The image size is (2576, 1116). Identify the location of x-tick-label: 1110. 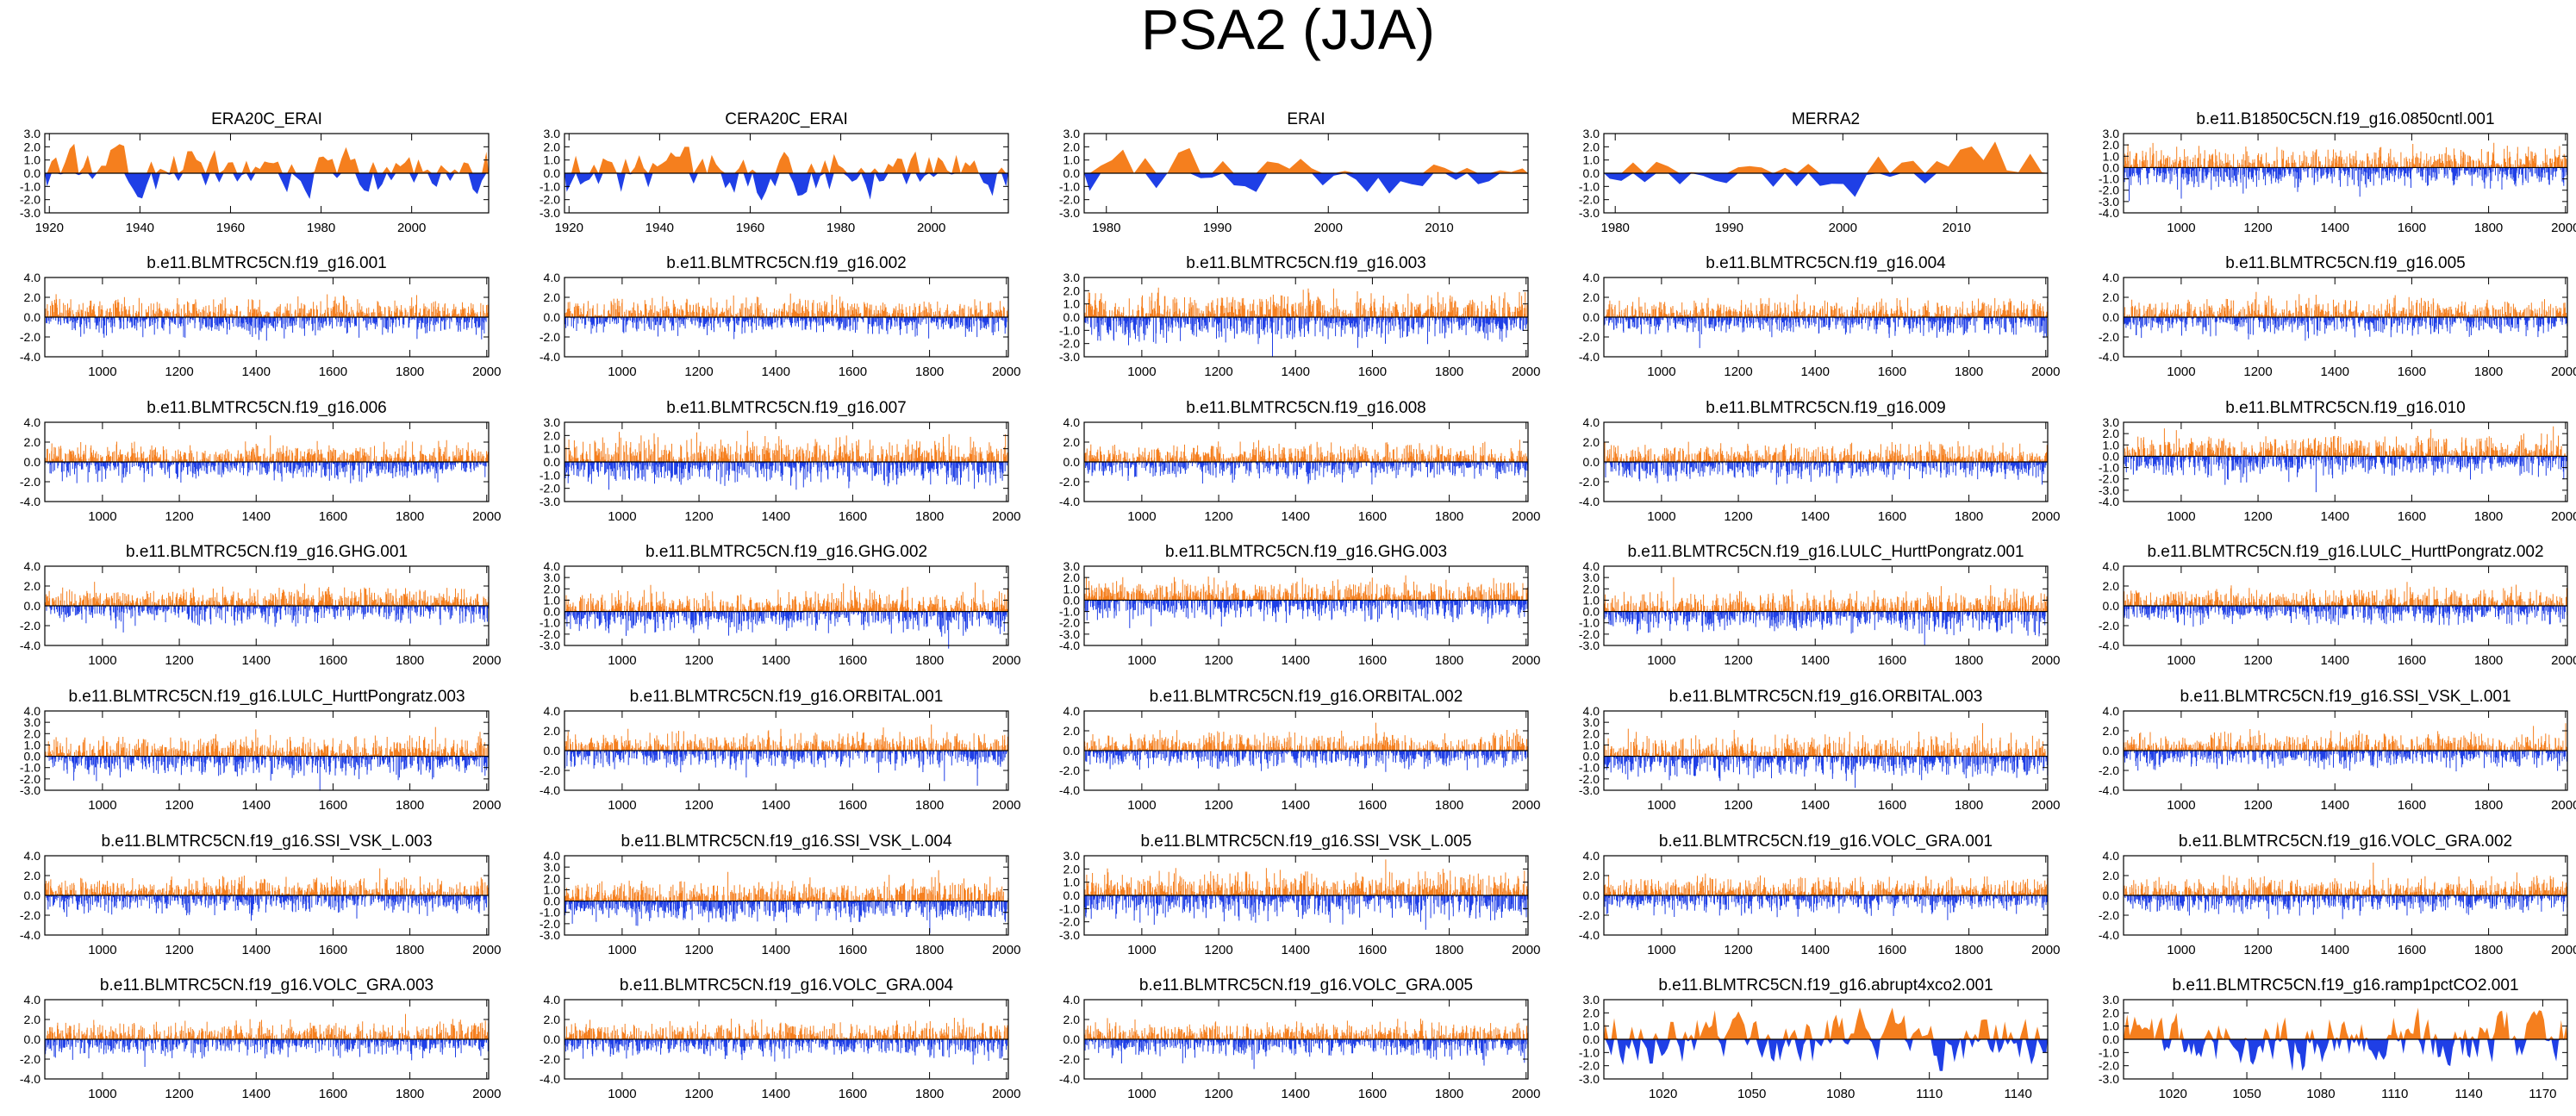
(1929, 1094).